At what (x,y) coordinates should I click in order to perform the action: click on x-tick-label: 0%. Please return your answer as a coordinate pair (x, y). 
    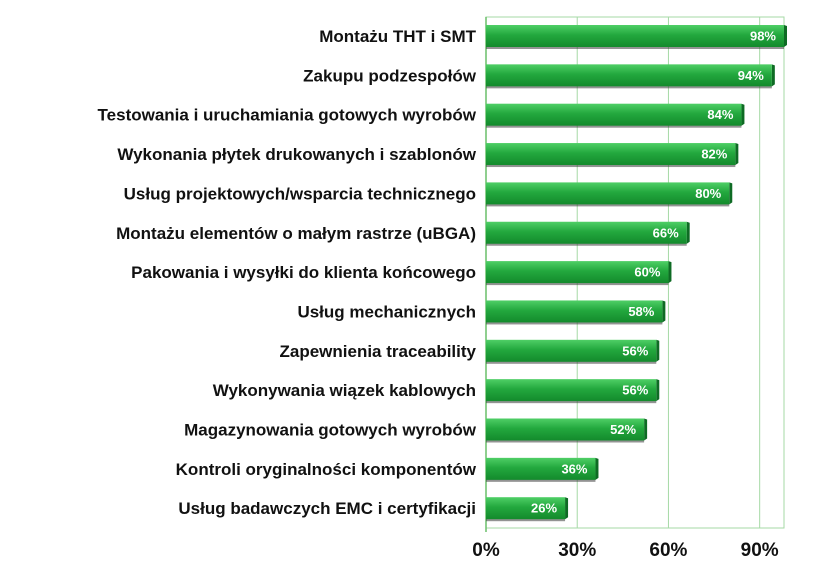
    Looking at the image, I should click on (486, 550).